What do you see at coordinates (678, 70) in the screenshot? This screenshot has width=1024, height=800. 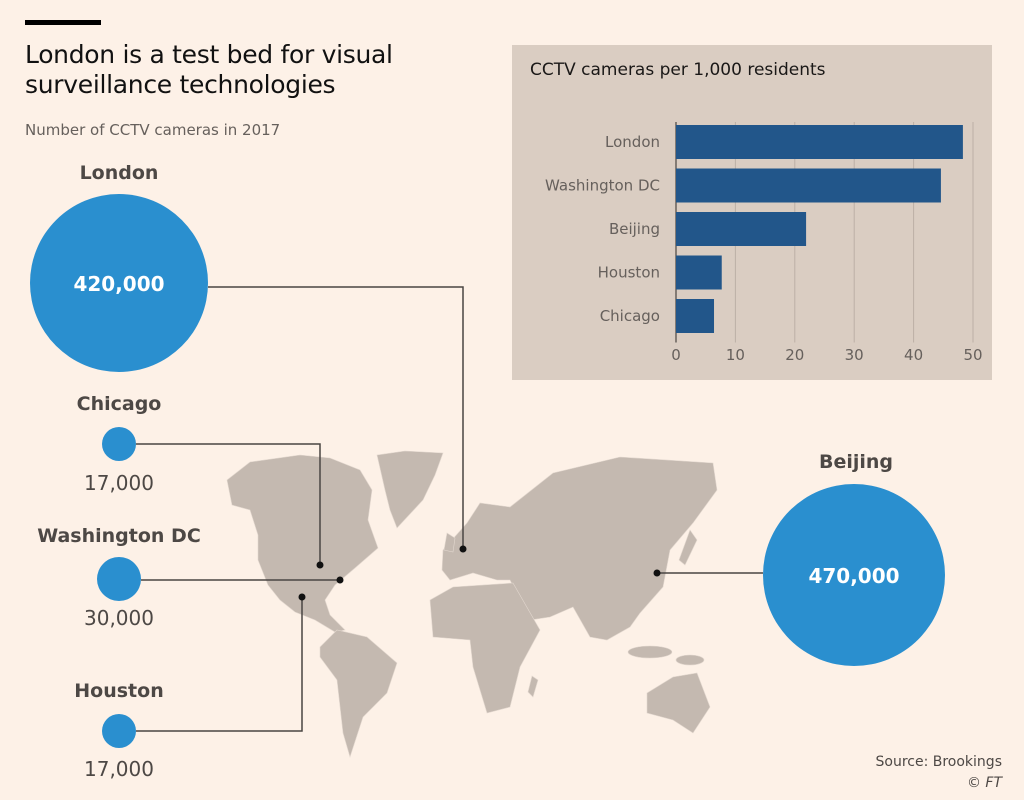 I see `bar-chart-title: CCTV cameras per 1,000 residents` at bounding box center [678, 70].